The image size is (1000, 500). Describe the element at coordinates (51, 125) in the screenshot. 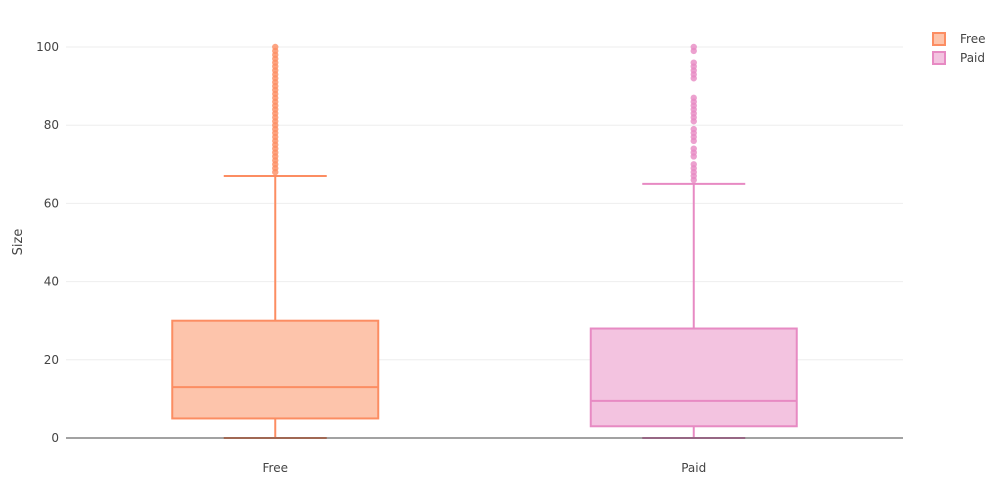

I see `y-tick-label: 80` at that location.